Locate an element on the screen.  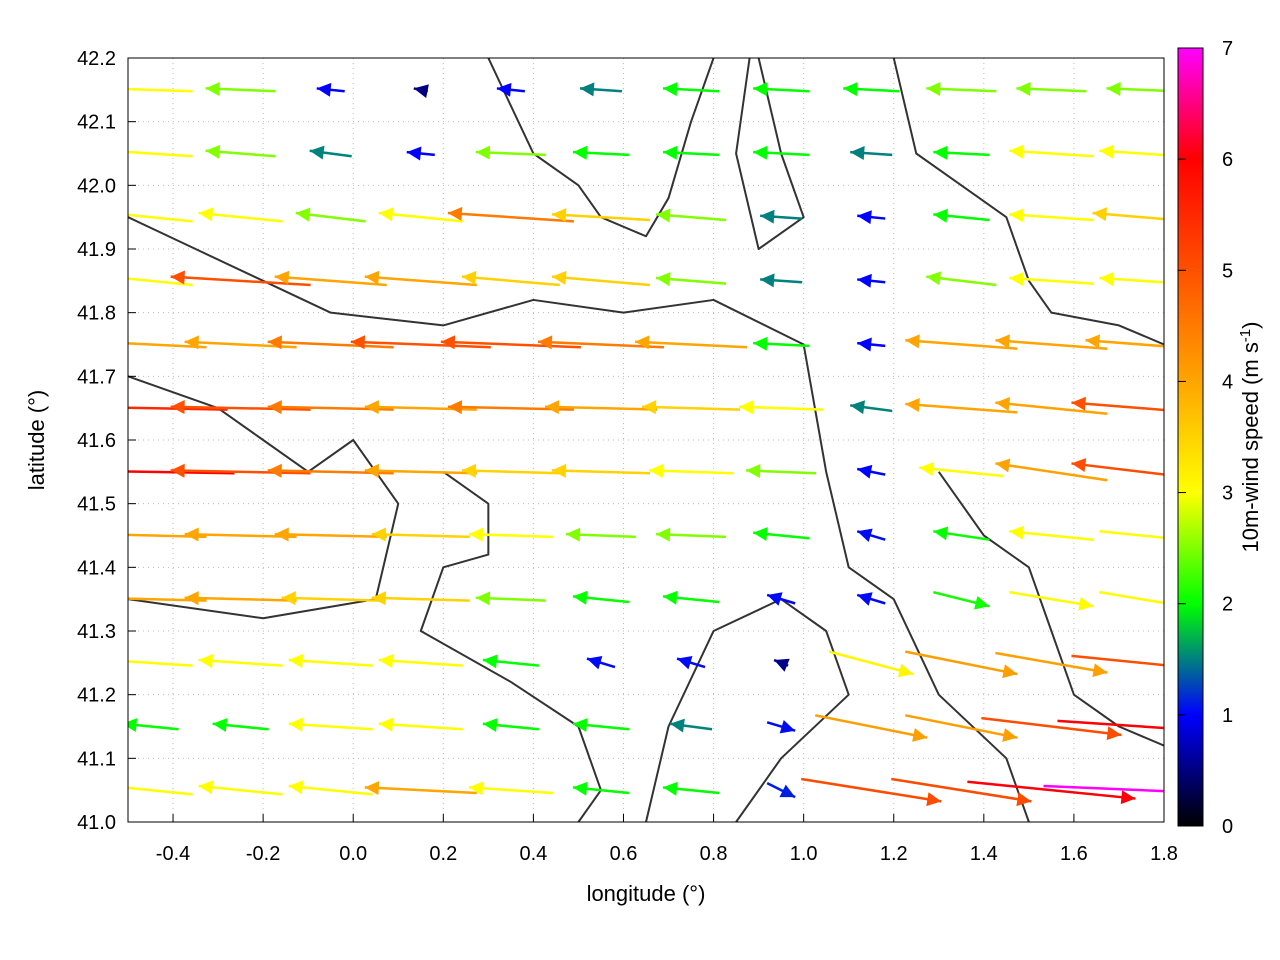
y-tick-label: 41.3 is located at coordinates (96, 632).